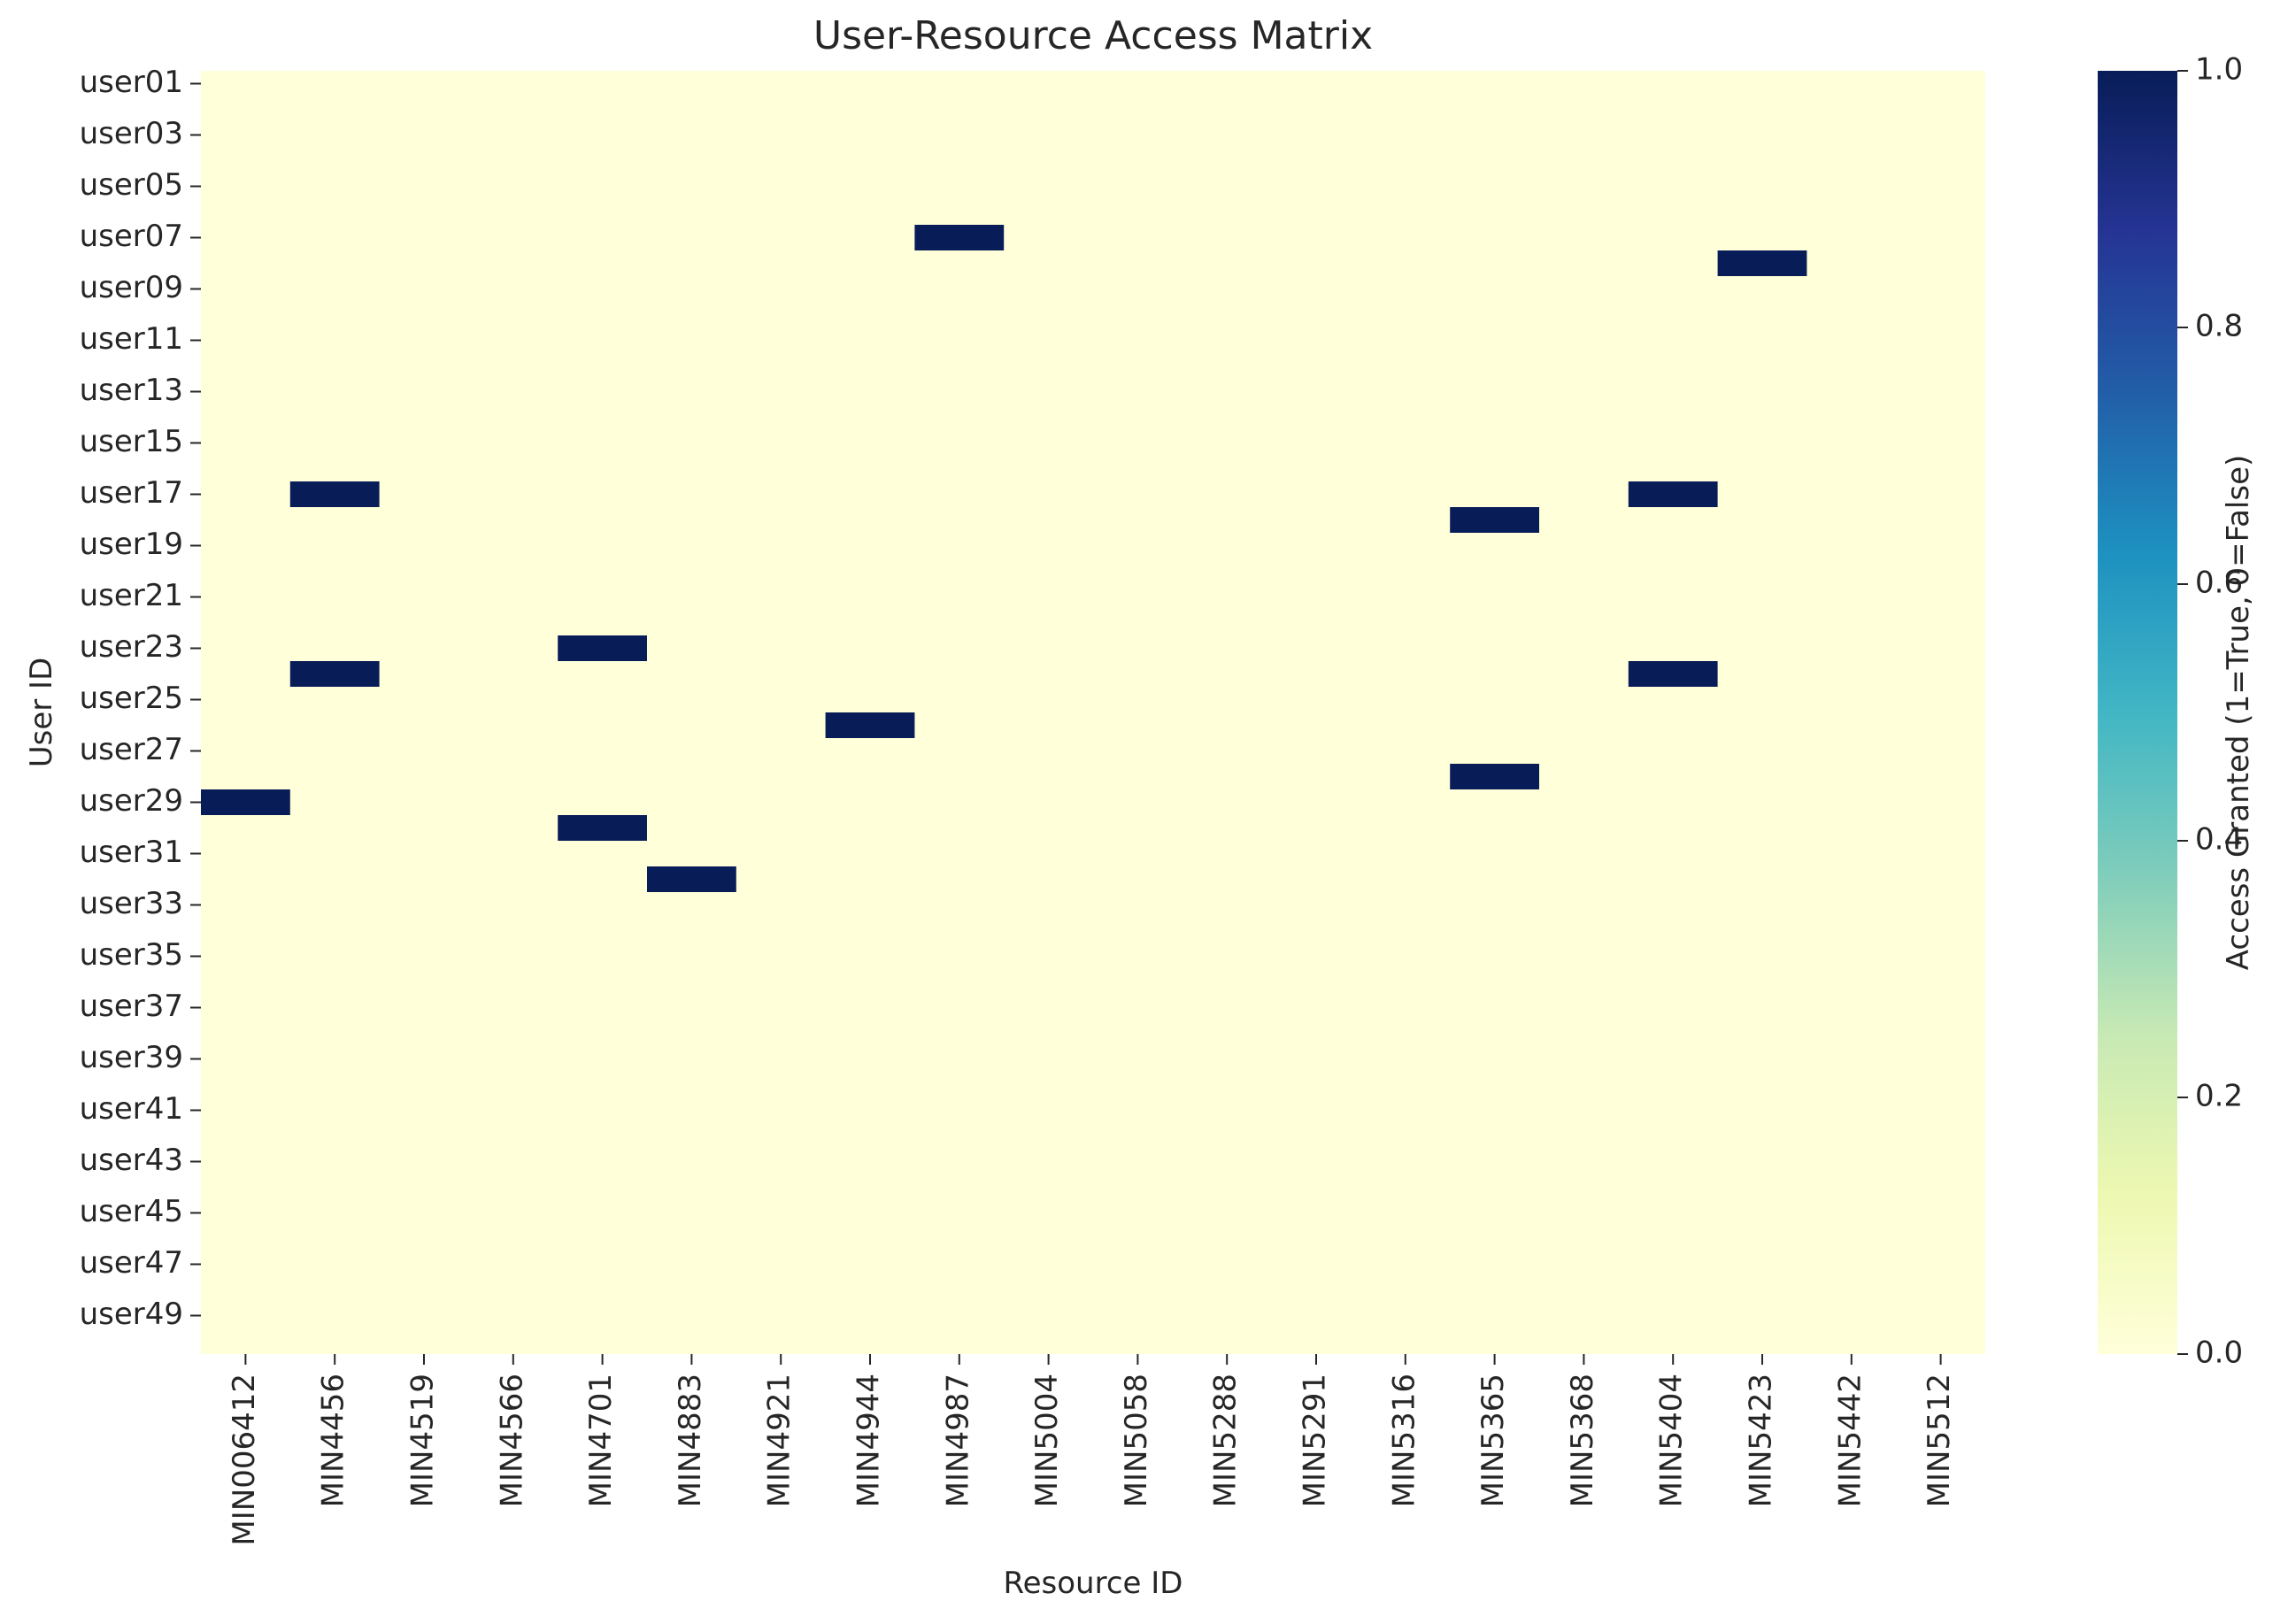 The image size is (2288, 1624). What do you see at coordinates (2219, 1096) in the screenshot?
I see `colorbar-tick-label: 0.2` at bounding box center [2219, 1096].